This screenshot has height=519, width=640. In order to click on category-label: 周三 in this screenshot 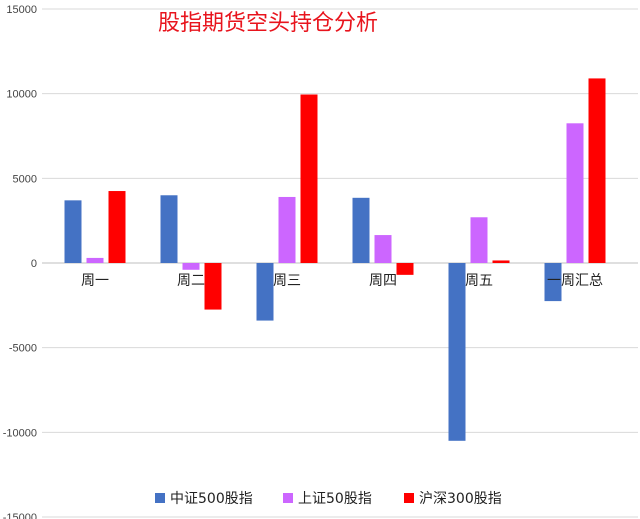, I will do `click(287, 281)`.